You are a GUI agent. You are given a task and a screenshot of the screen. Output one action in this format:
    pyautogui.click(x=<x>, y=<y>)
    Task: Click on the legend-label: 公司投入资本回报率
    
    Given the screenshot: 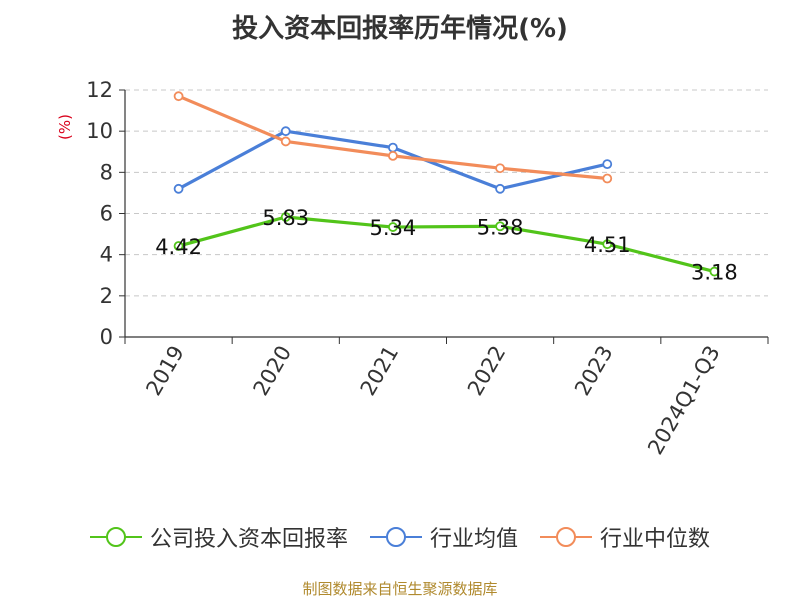 What is the action you would take?
    pyautogui.click(x=248, y=539)
    